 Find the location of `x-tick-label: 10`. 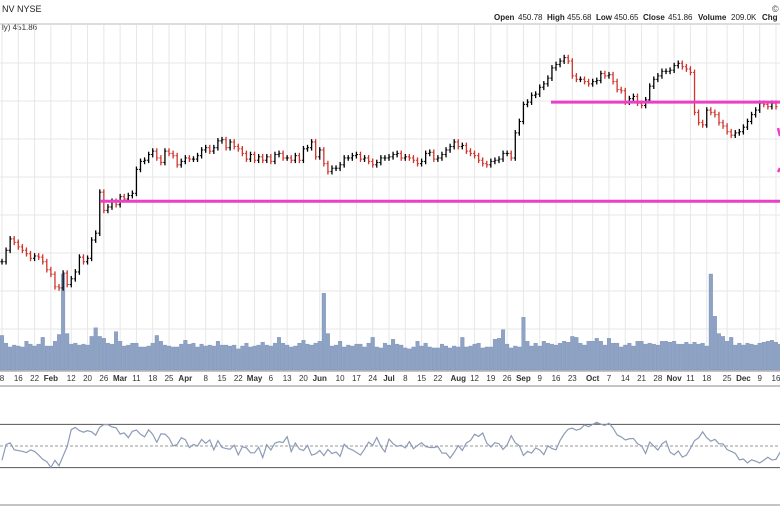

x-tick-label: 10 is located at coordinates (340, 378).